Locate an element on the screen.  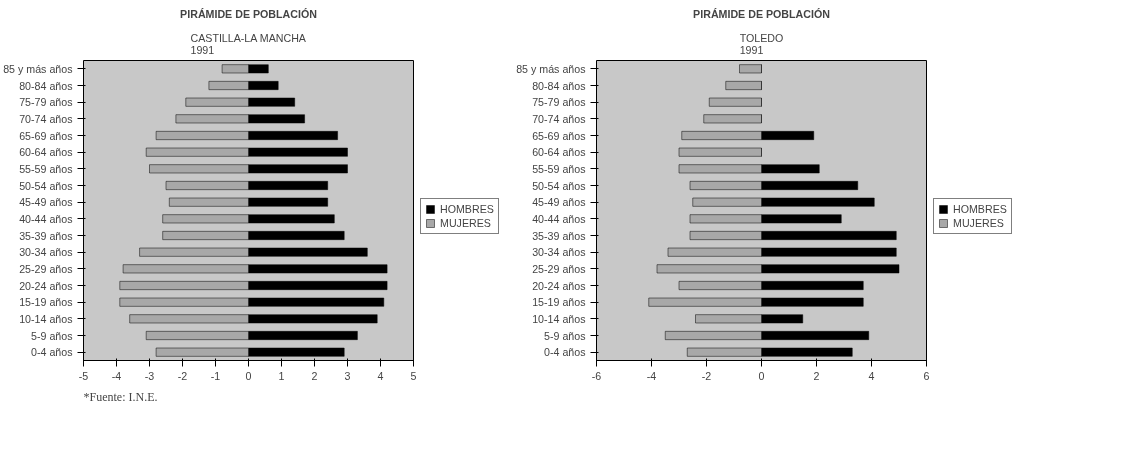
x-tick-label: 1 is located at coordinates (281, 375).